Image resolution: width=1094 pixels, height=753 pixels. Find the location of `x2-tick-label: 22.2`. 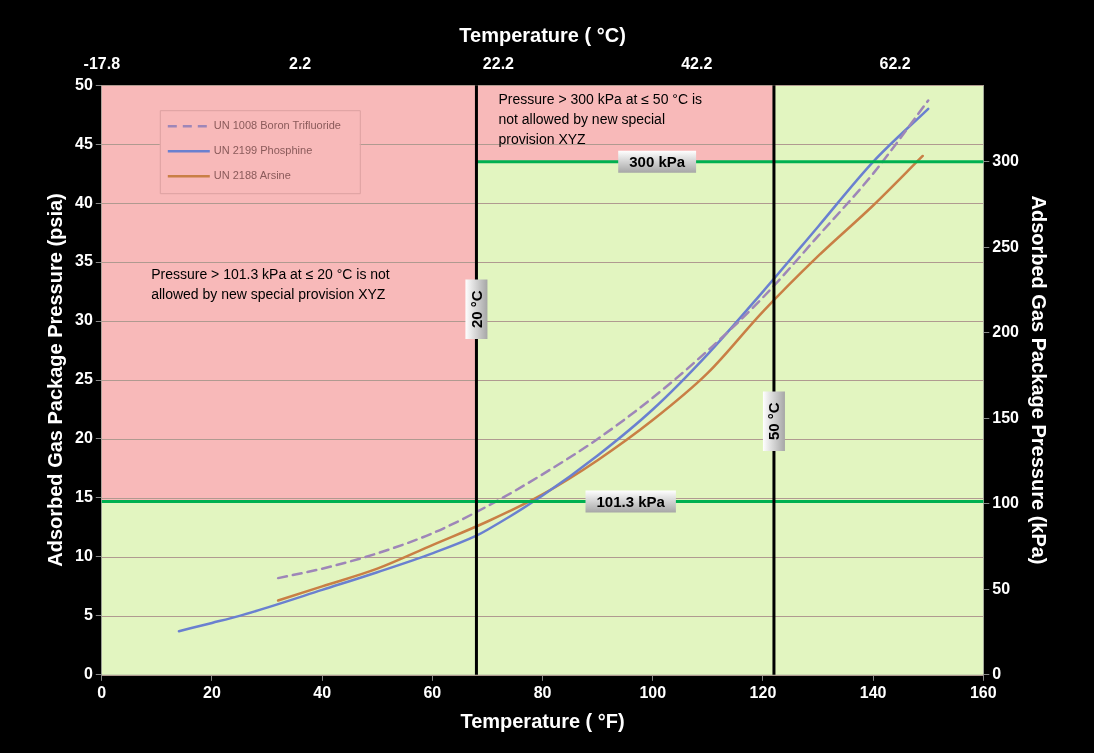

x2-tick-label: 22.2 is located at coordinates (498, 64).